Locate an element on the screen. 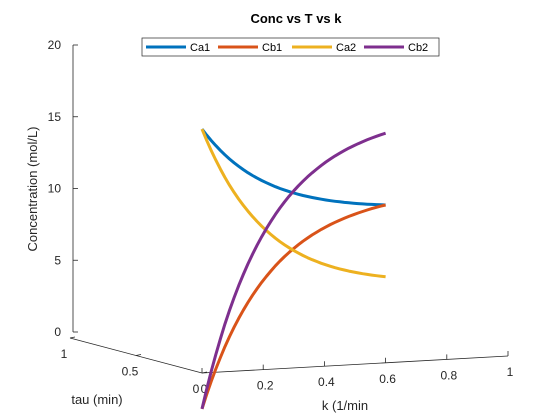 The height and width of the screenshot is (420, 560). z-tick-label: 20 is located at coordinates (55, 45).